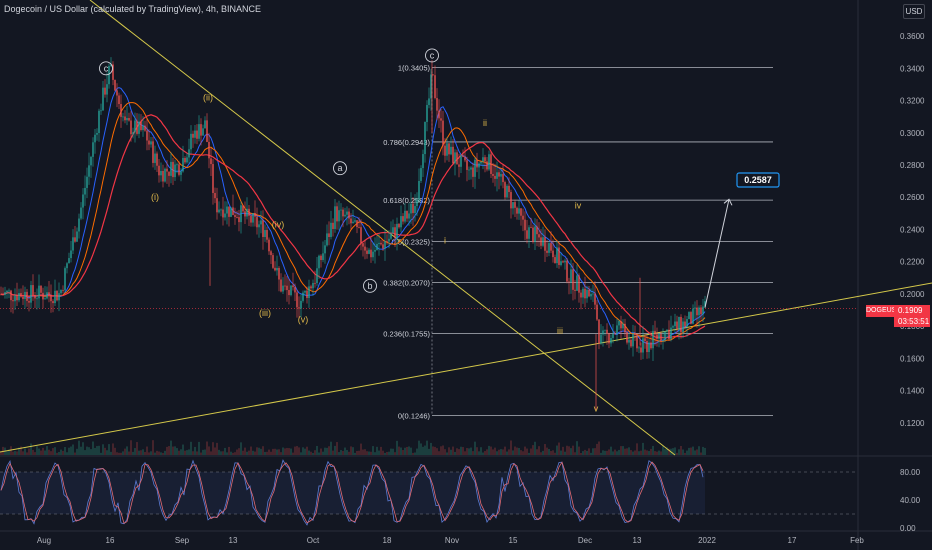 This screenshot has height=550, width=932. Describe the element at coordinates (513, 540) in the screenshot. I see `time-tick-label: 15` at that location.